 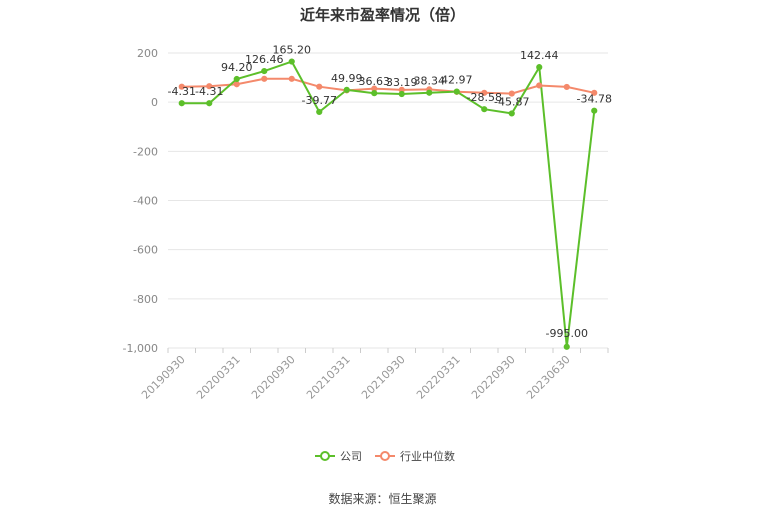 I want to click on y-tick-label: -600, so click(x=145, y=250).